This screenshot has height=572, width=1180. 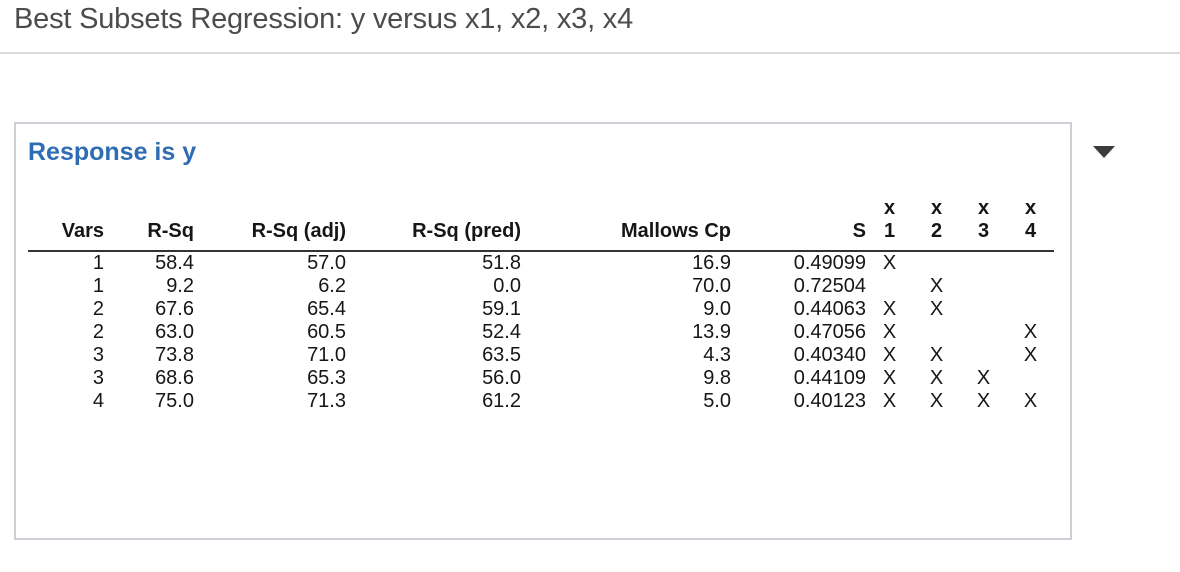 I want to click on table-row: 4 75.0 71.3 61.2 5.0 0.40123 X X X X, so click(x=541, y=401).